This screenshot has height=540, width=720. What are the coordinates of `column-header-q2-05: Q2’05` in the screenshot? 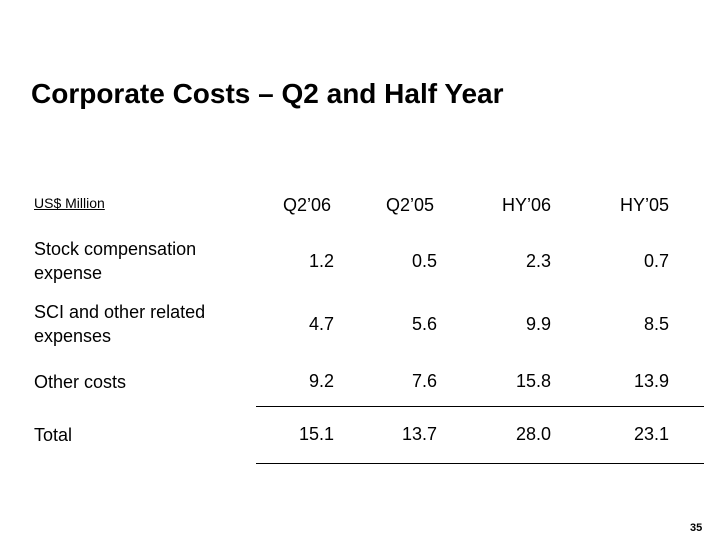 It's located at (410, 205).